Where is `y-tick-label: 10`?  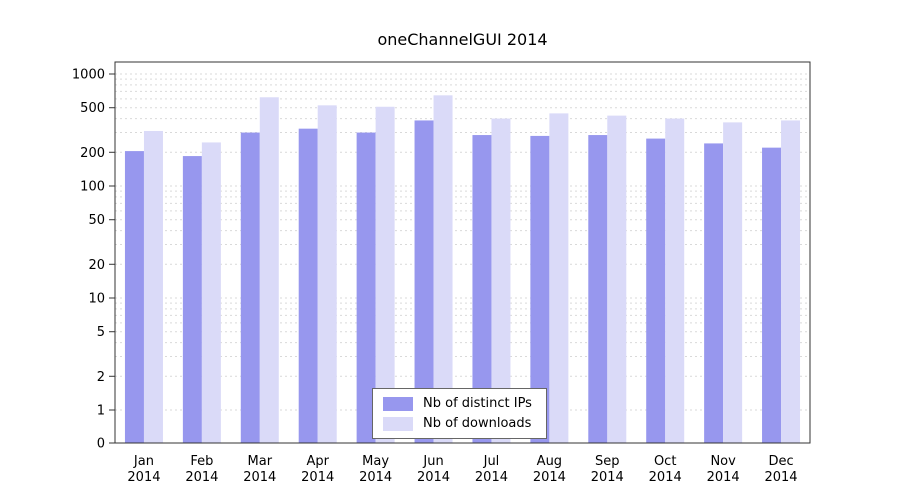
y-tick-label: 10 is located at coordinates (96, 299).